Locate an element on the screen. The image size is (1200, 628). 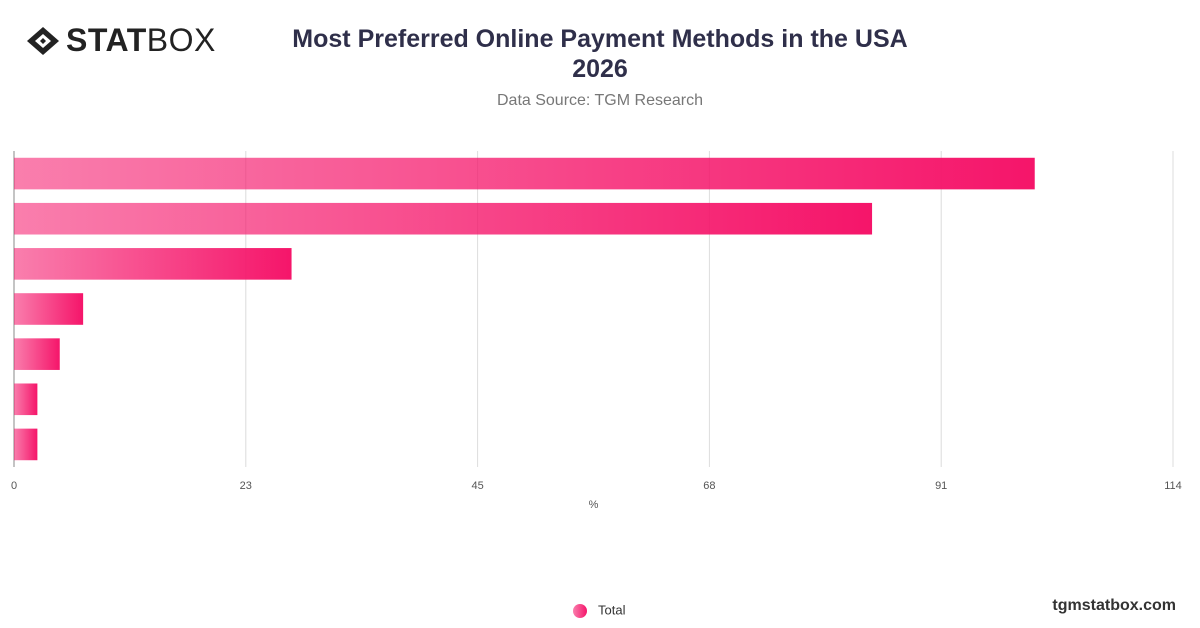
x-axis-label: % is located at coordinates (594, 505).